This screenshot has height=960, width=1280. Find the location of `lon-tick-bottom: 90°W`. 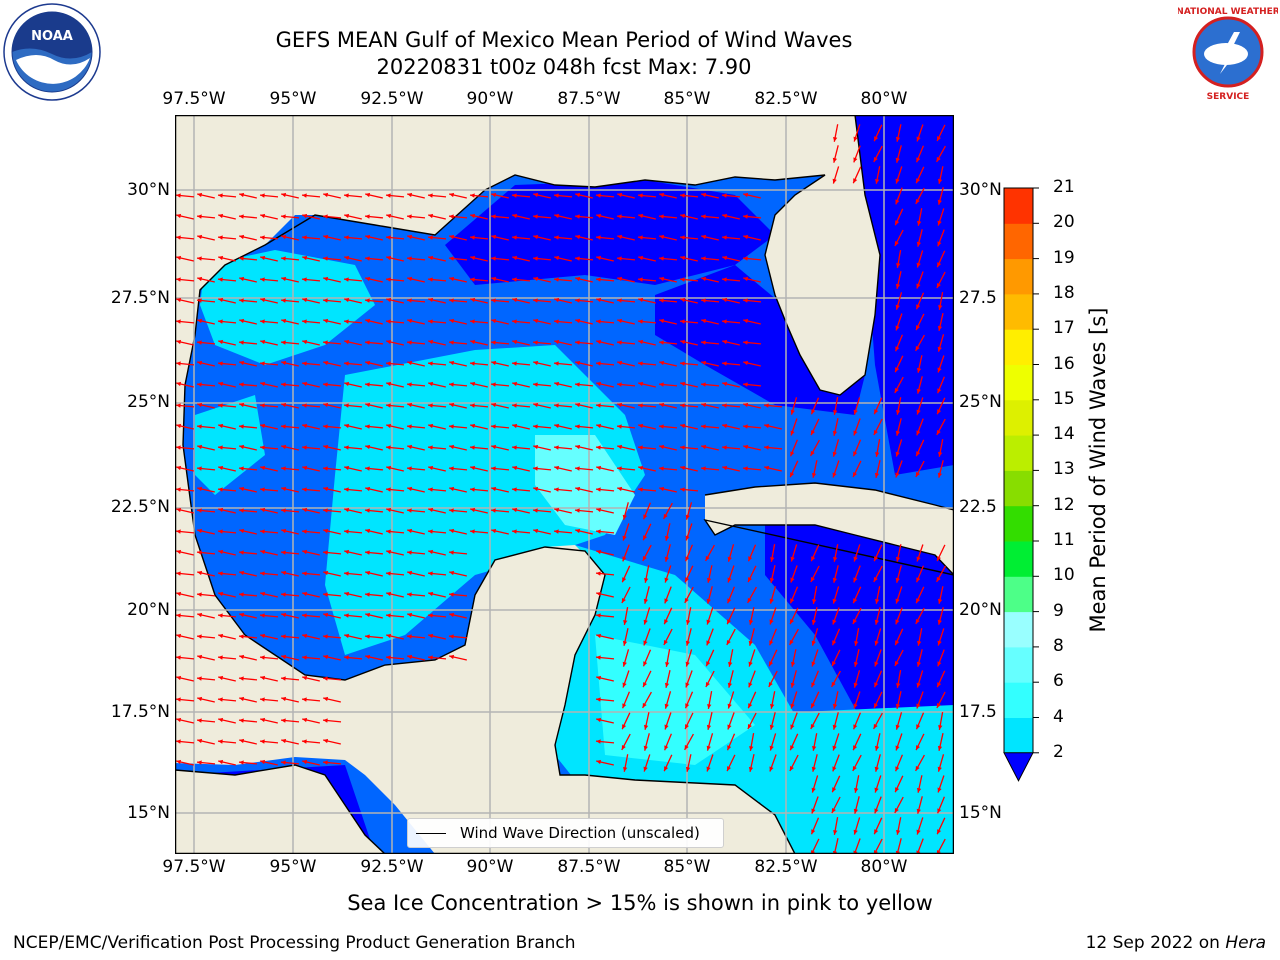

lon-tick-bottom: 90°W is located at coordinates (490, 867).